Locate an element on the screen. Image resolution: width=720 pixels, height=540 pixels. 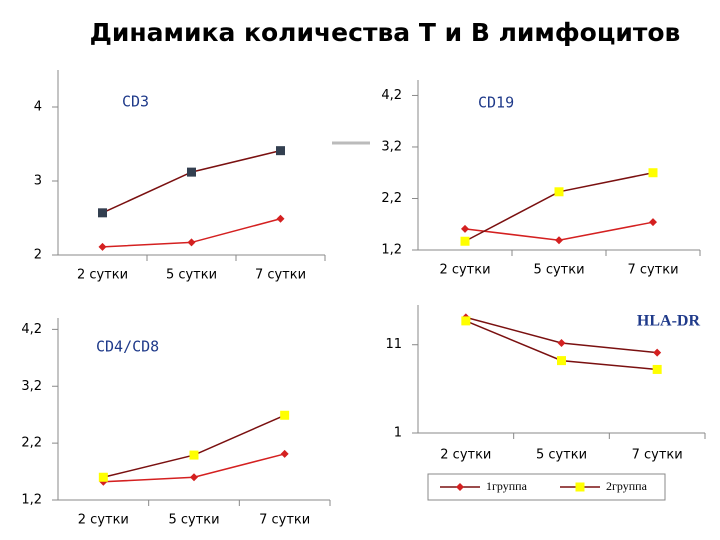
chart-title: CD3 is located at coordinates (135, 102).